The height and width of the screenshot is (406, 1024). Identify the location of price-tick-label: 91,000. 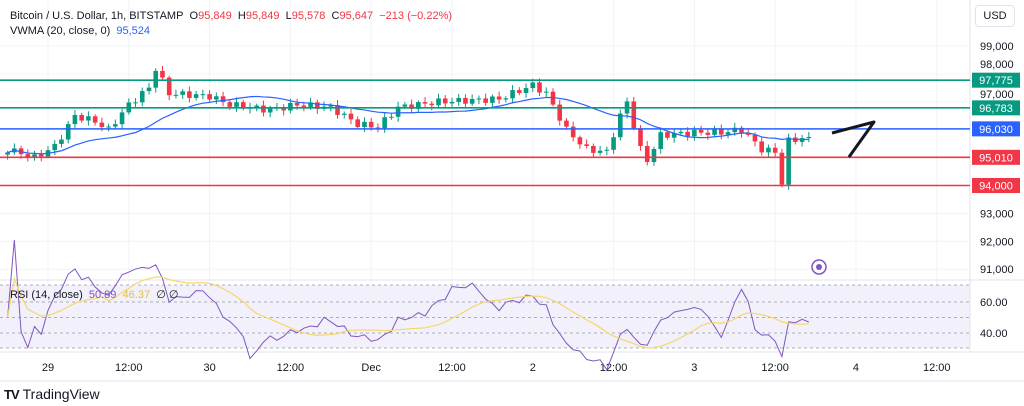
(997, 270).